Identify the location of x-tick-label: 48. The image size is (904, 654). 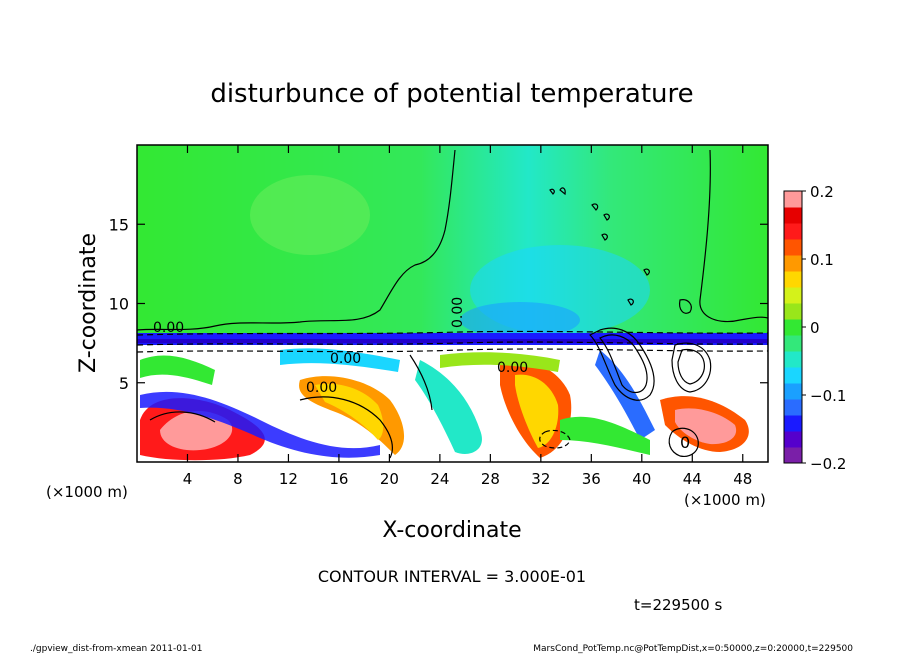
(742, 479).